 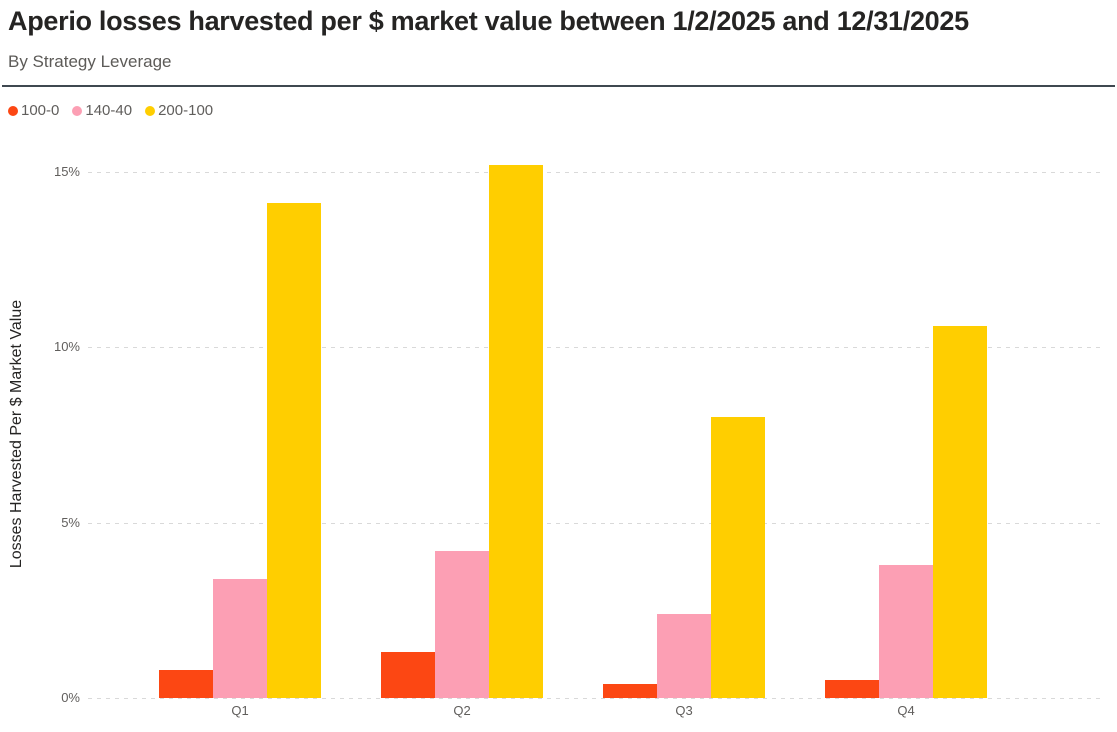 What do you see at coordinates (462, 710) in the screenshot?
I see `x-axis-label-q2: Q2` at bounding box center [462, 710].